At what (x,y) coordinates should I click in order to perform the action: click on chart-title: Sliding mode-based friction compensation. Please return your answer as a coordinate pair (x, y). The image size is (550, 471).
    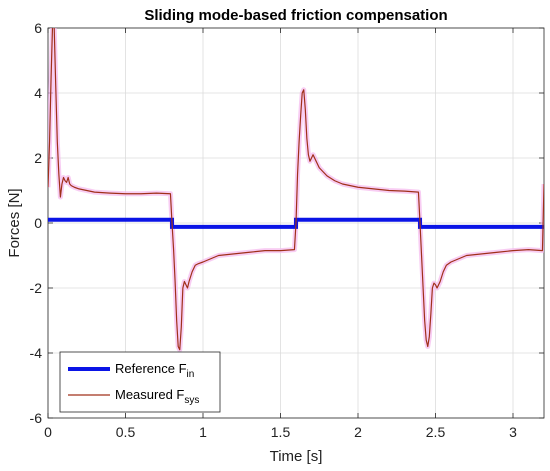
    Looking at the image, I should click on (295, 15).